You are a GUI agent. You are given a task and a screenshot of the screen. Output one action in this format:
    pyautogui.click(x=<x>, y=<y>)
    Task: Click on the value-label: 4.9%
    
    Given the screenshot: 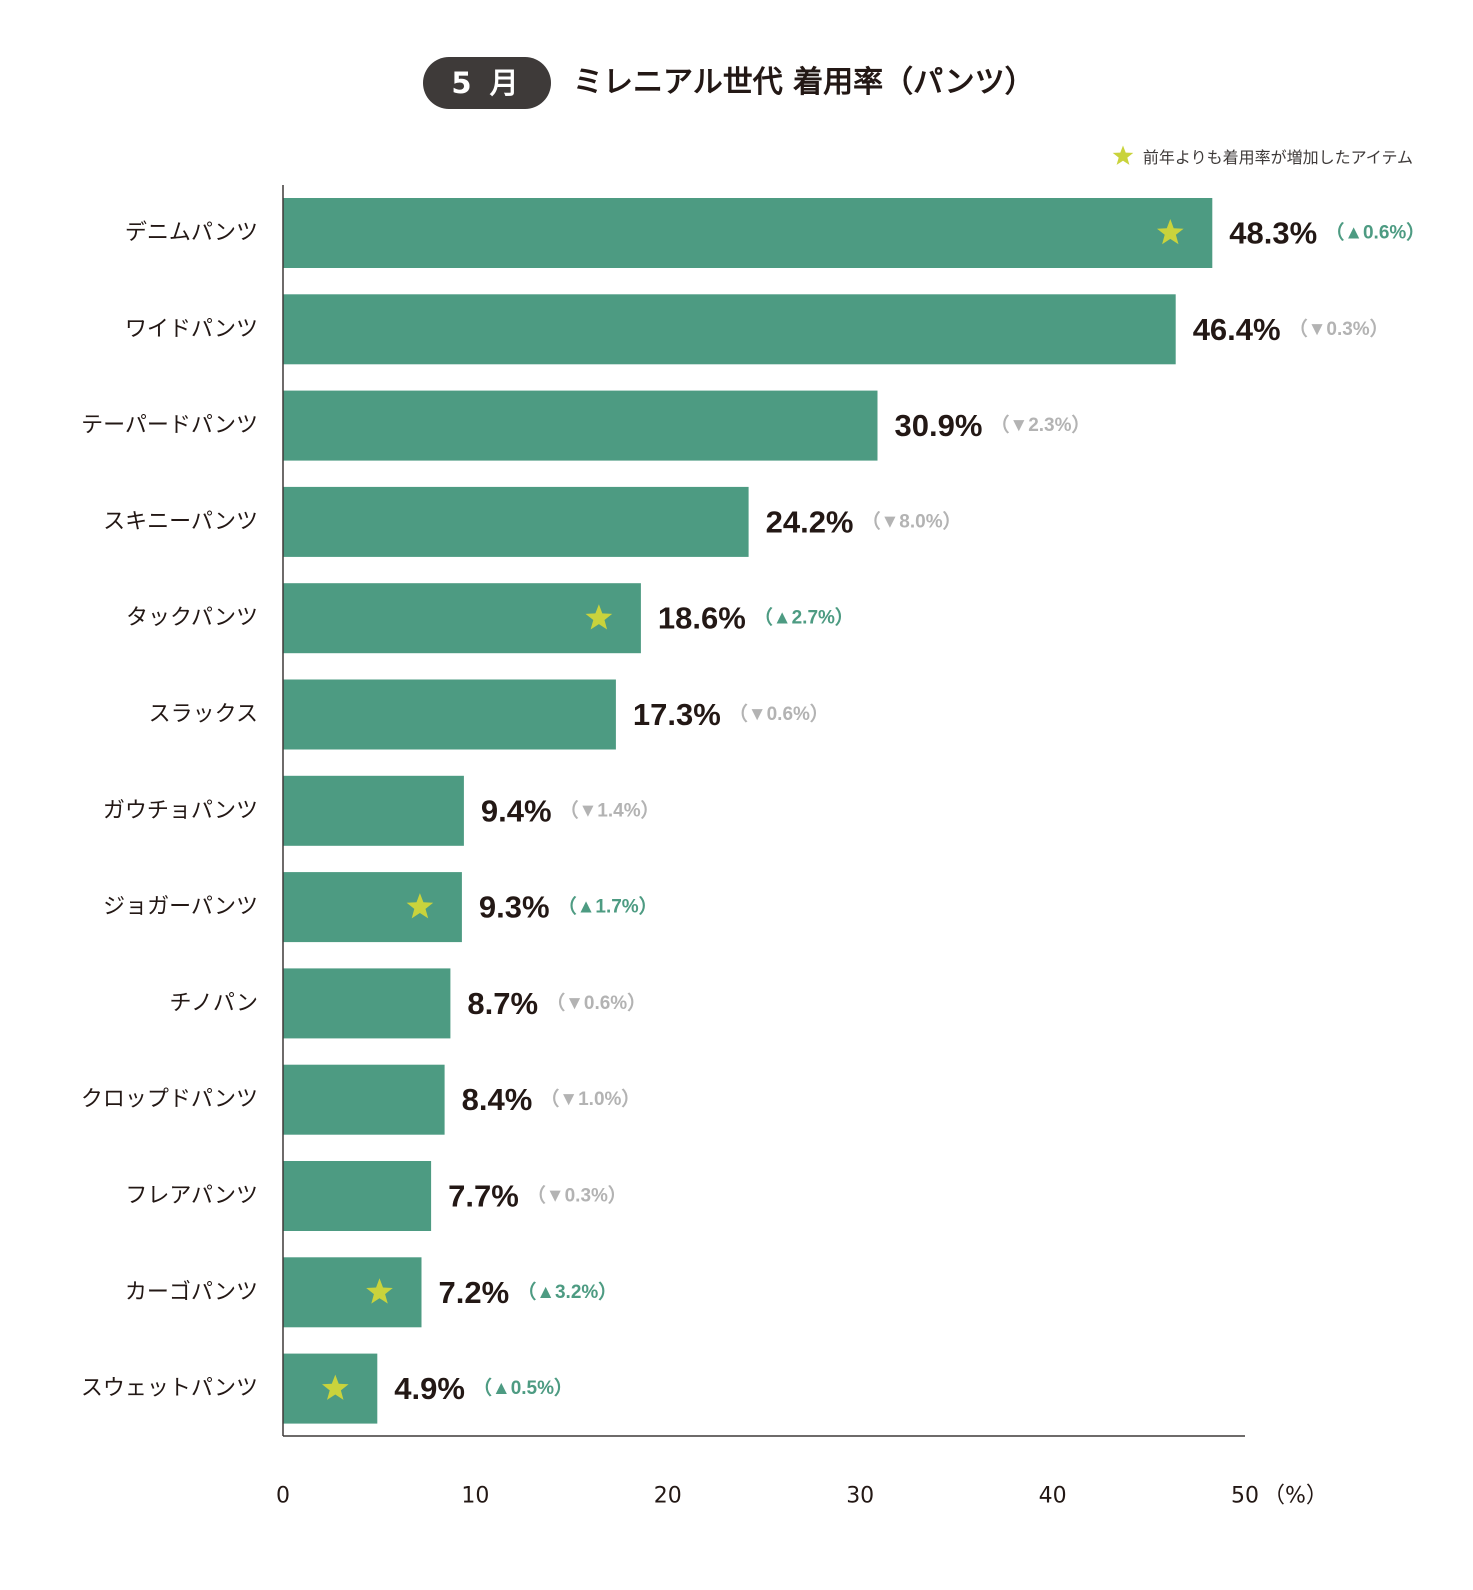 What is the action you would take?
    pyautogui.click(x=429, y=1388)
    